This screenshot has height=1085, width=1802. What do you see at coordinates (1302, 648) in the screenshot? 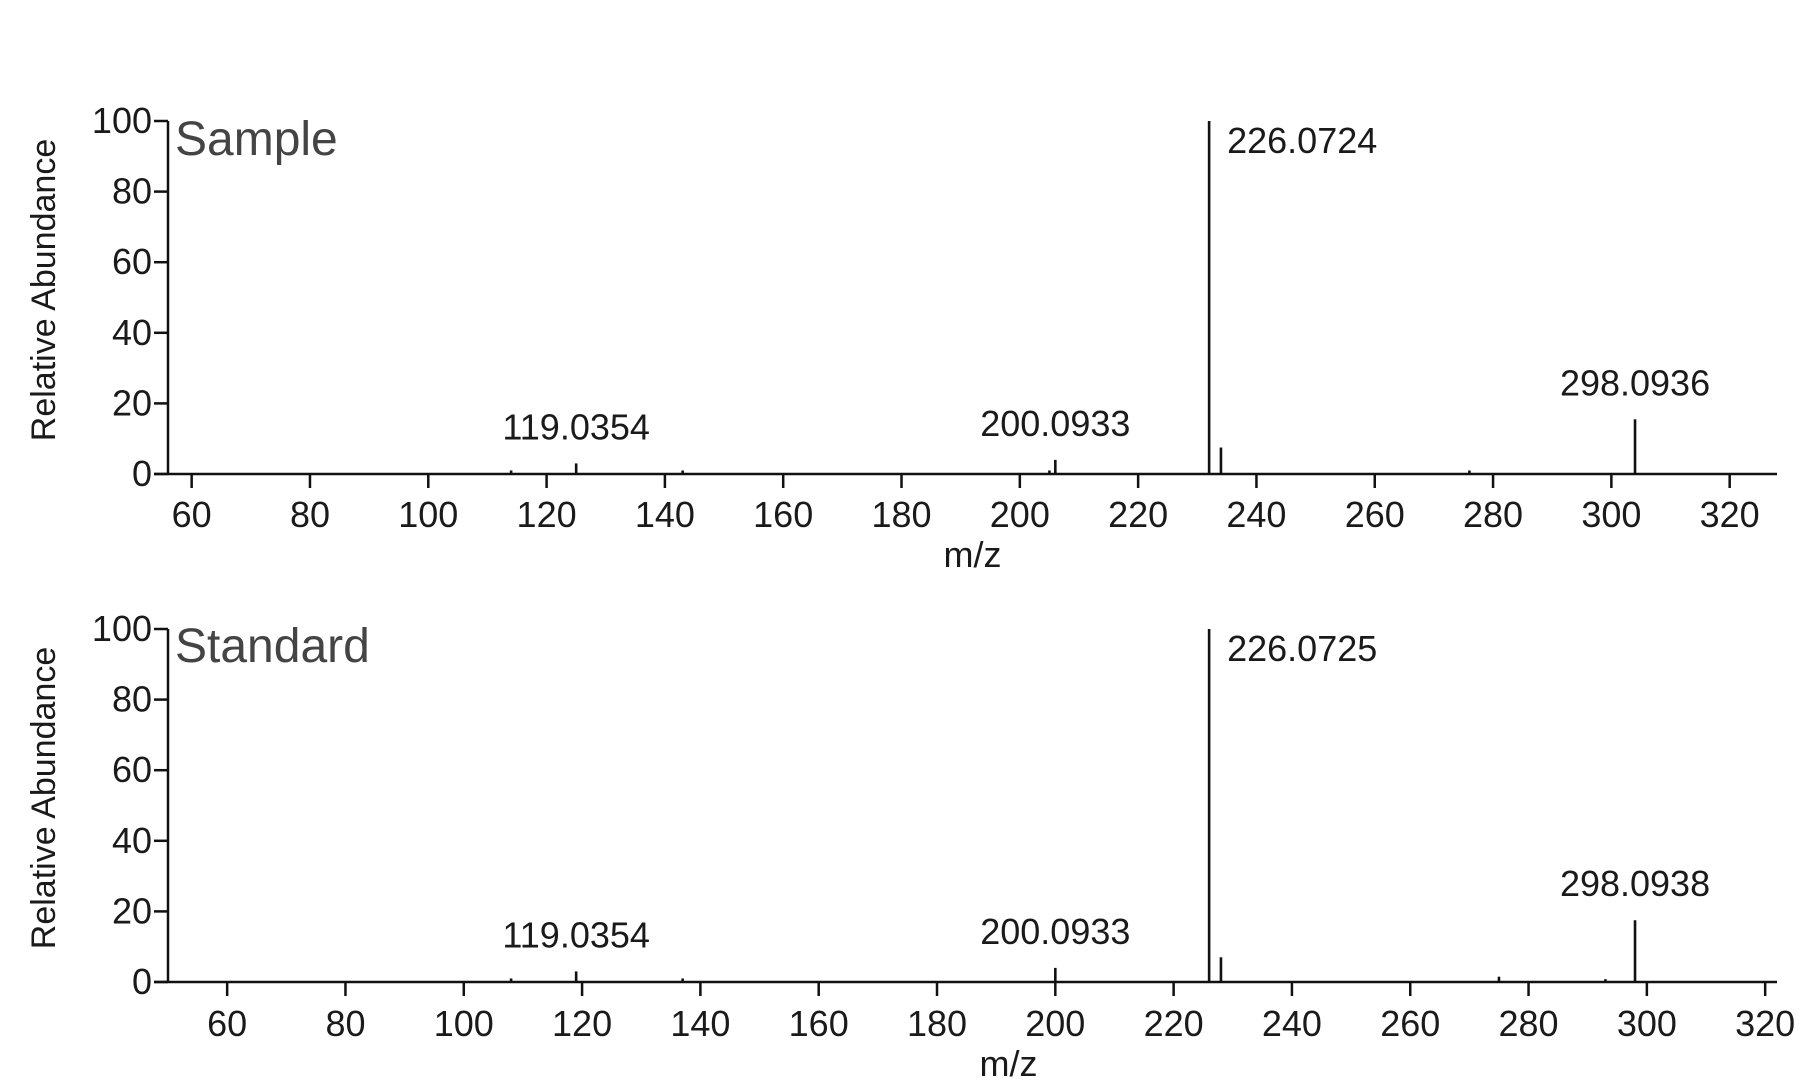
I see `peak-label: 226.0725` at bounding box center [1302, 648].